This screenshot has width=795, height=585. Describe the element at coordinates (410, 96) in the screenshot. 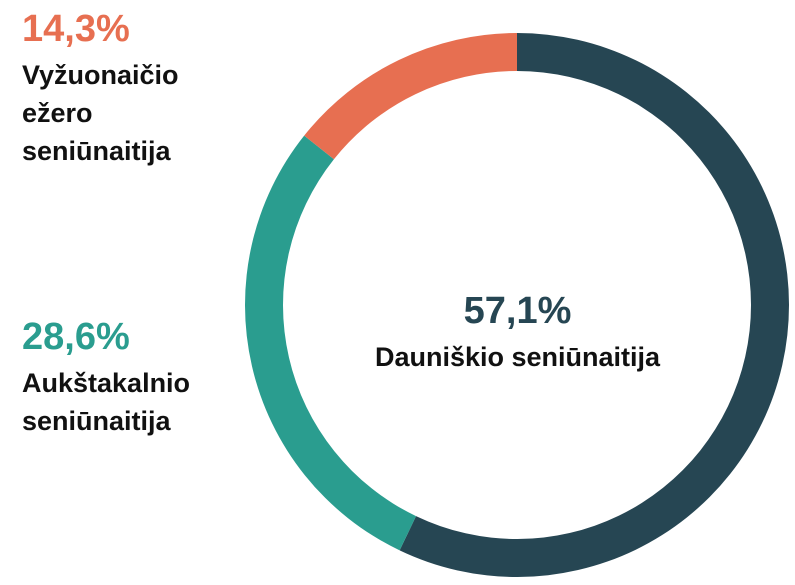

I see `donut-segment` at that location.